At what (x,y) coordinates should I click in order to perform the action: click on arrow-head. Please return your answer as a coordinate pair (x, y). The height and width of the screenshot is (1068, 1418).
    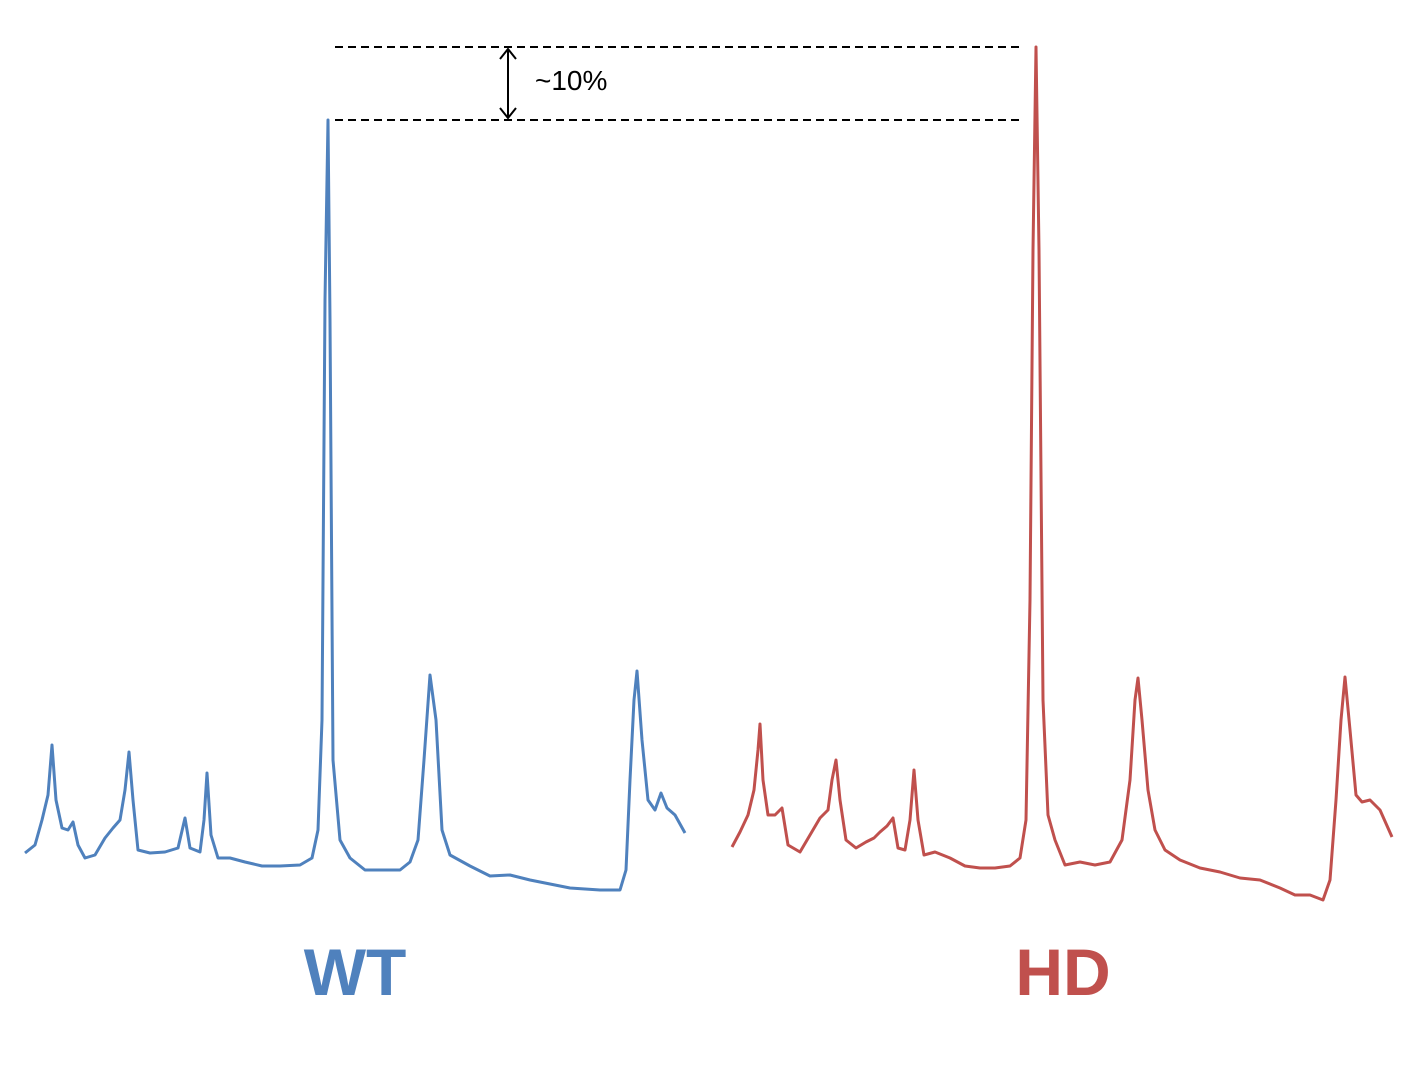
    Looking at the image, I should click on (508, 83).